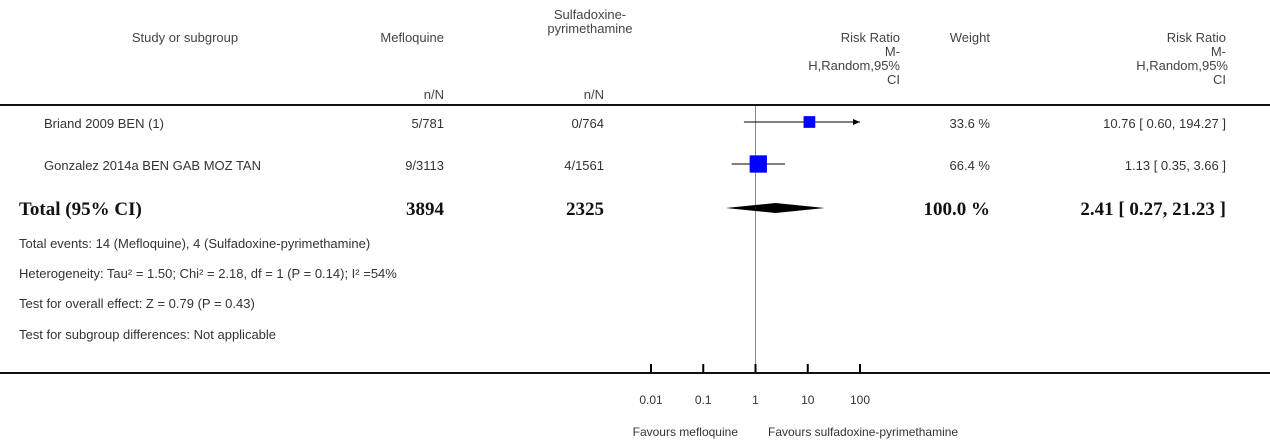 Image resolution: width=1270 pixels, height=443 pixels. I want to click on header-rr-2: M-, so click(1218, 51).